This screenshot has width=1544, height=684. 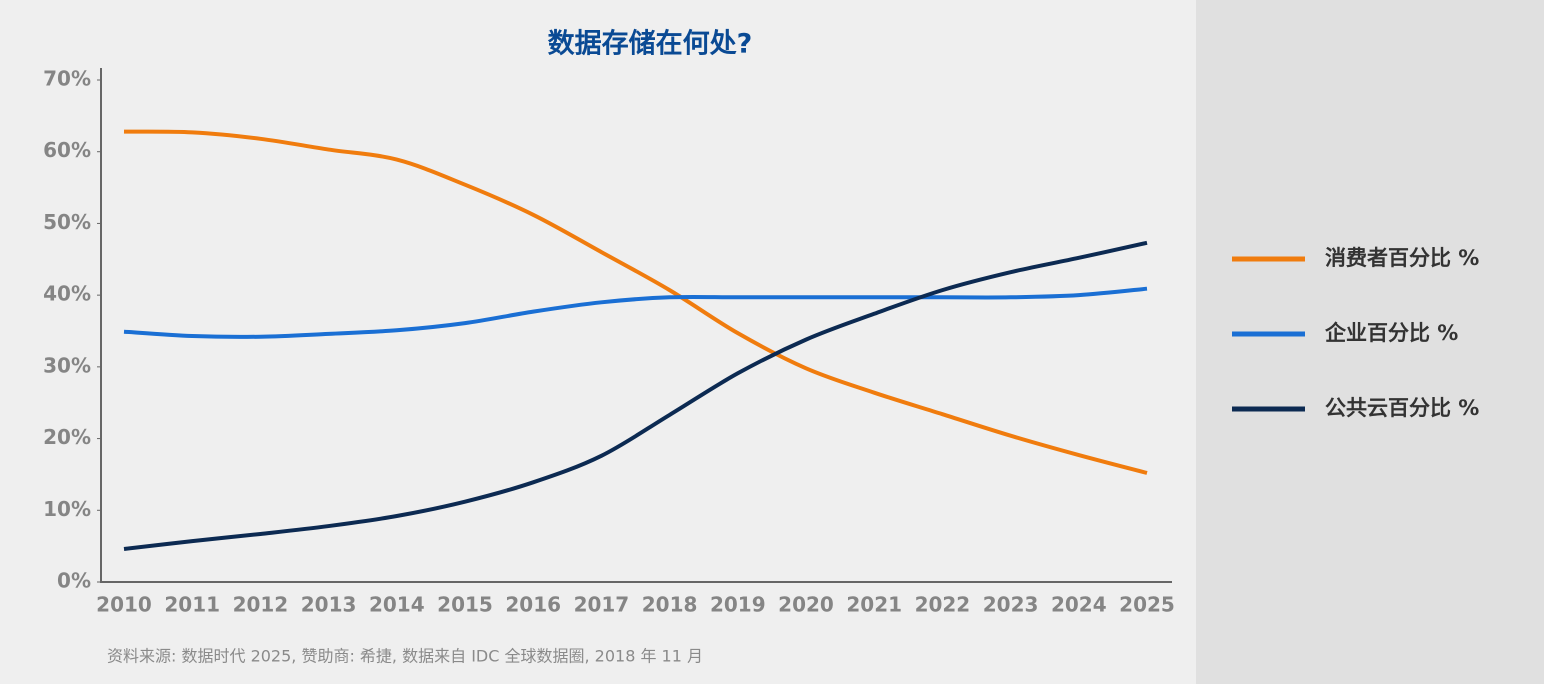 What do you see at coordinates (465, 605) in the screenshot?
I see `x-tick-label: 2015` at bounding box center [465, 605].